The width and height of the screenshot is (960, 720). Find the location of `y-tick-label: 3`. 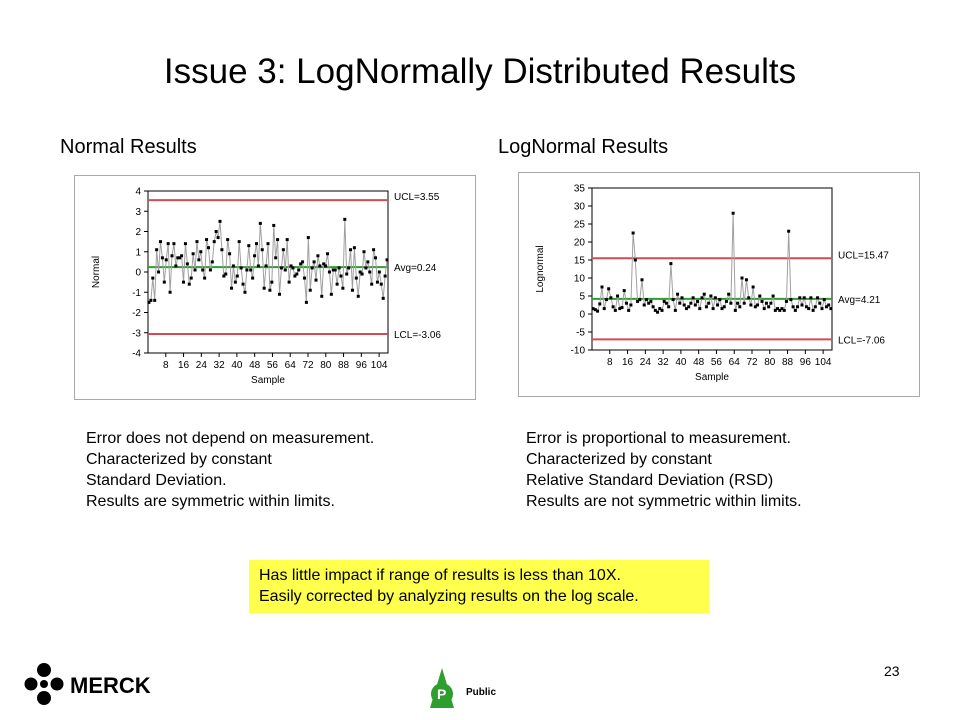

y-tick-label: 3 is located at coordinates (138, 212).